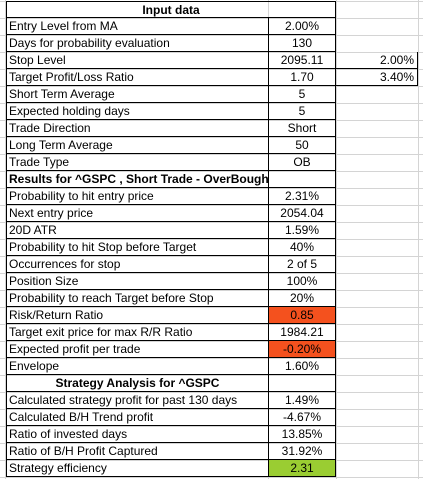 This screenshot has height=479, width=423. Describe the element at coordinates (137, 77) in the screenshot. I see `row-label: Target Profit/Loss Ratio` at that location.